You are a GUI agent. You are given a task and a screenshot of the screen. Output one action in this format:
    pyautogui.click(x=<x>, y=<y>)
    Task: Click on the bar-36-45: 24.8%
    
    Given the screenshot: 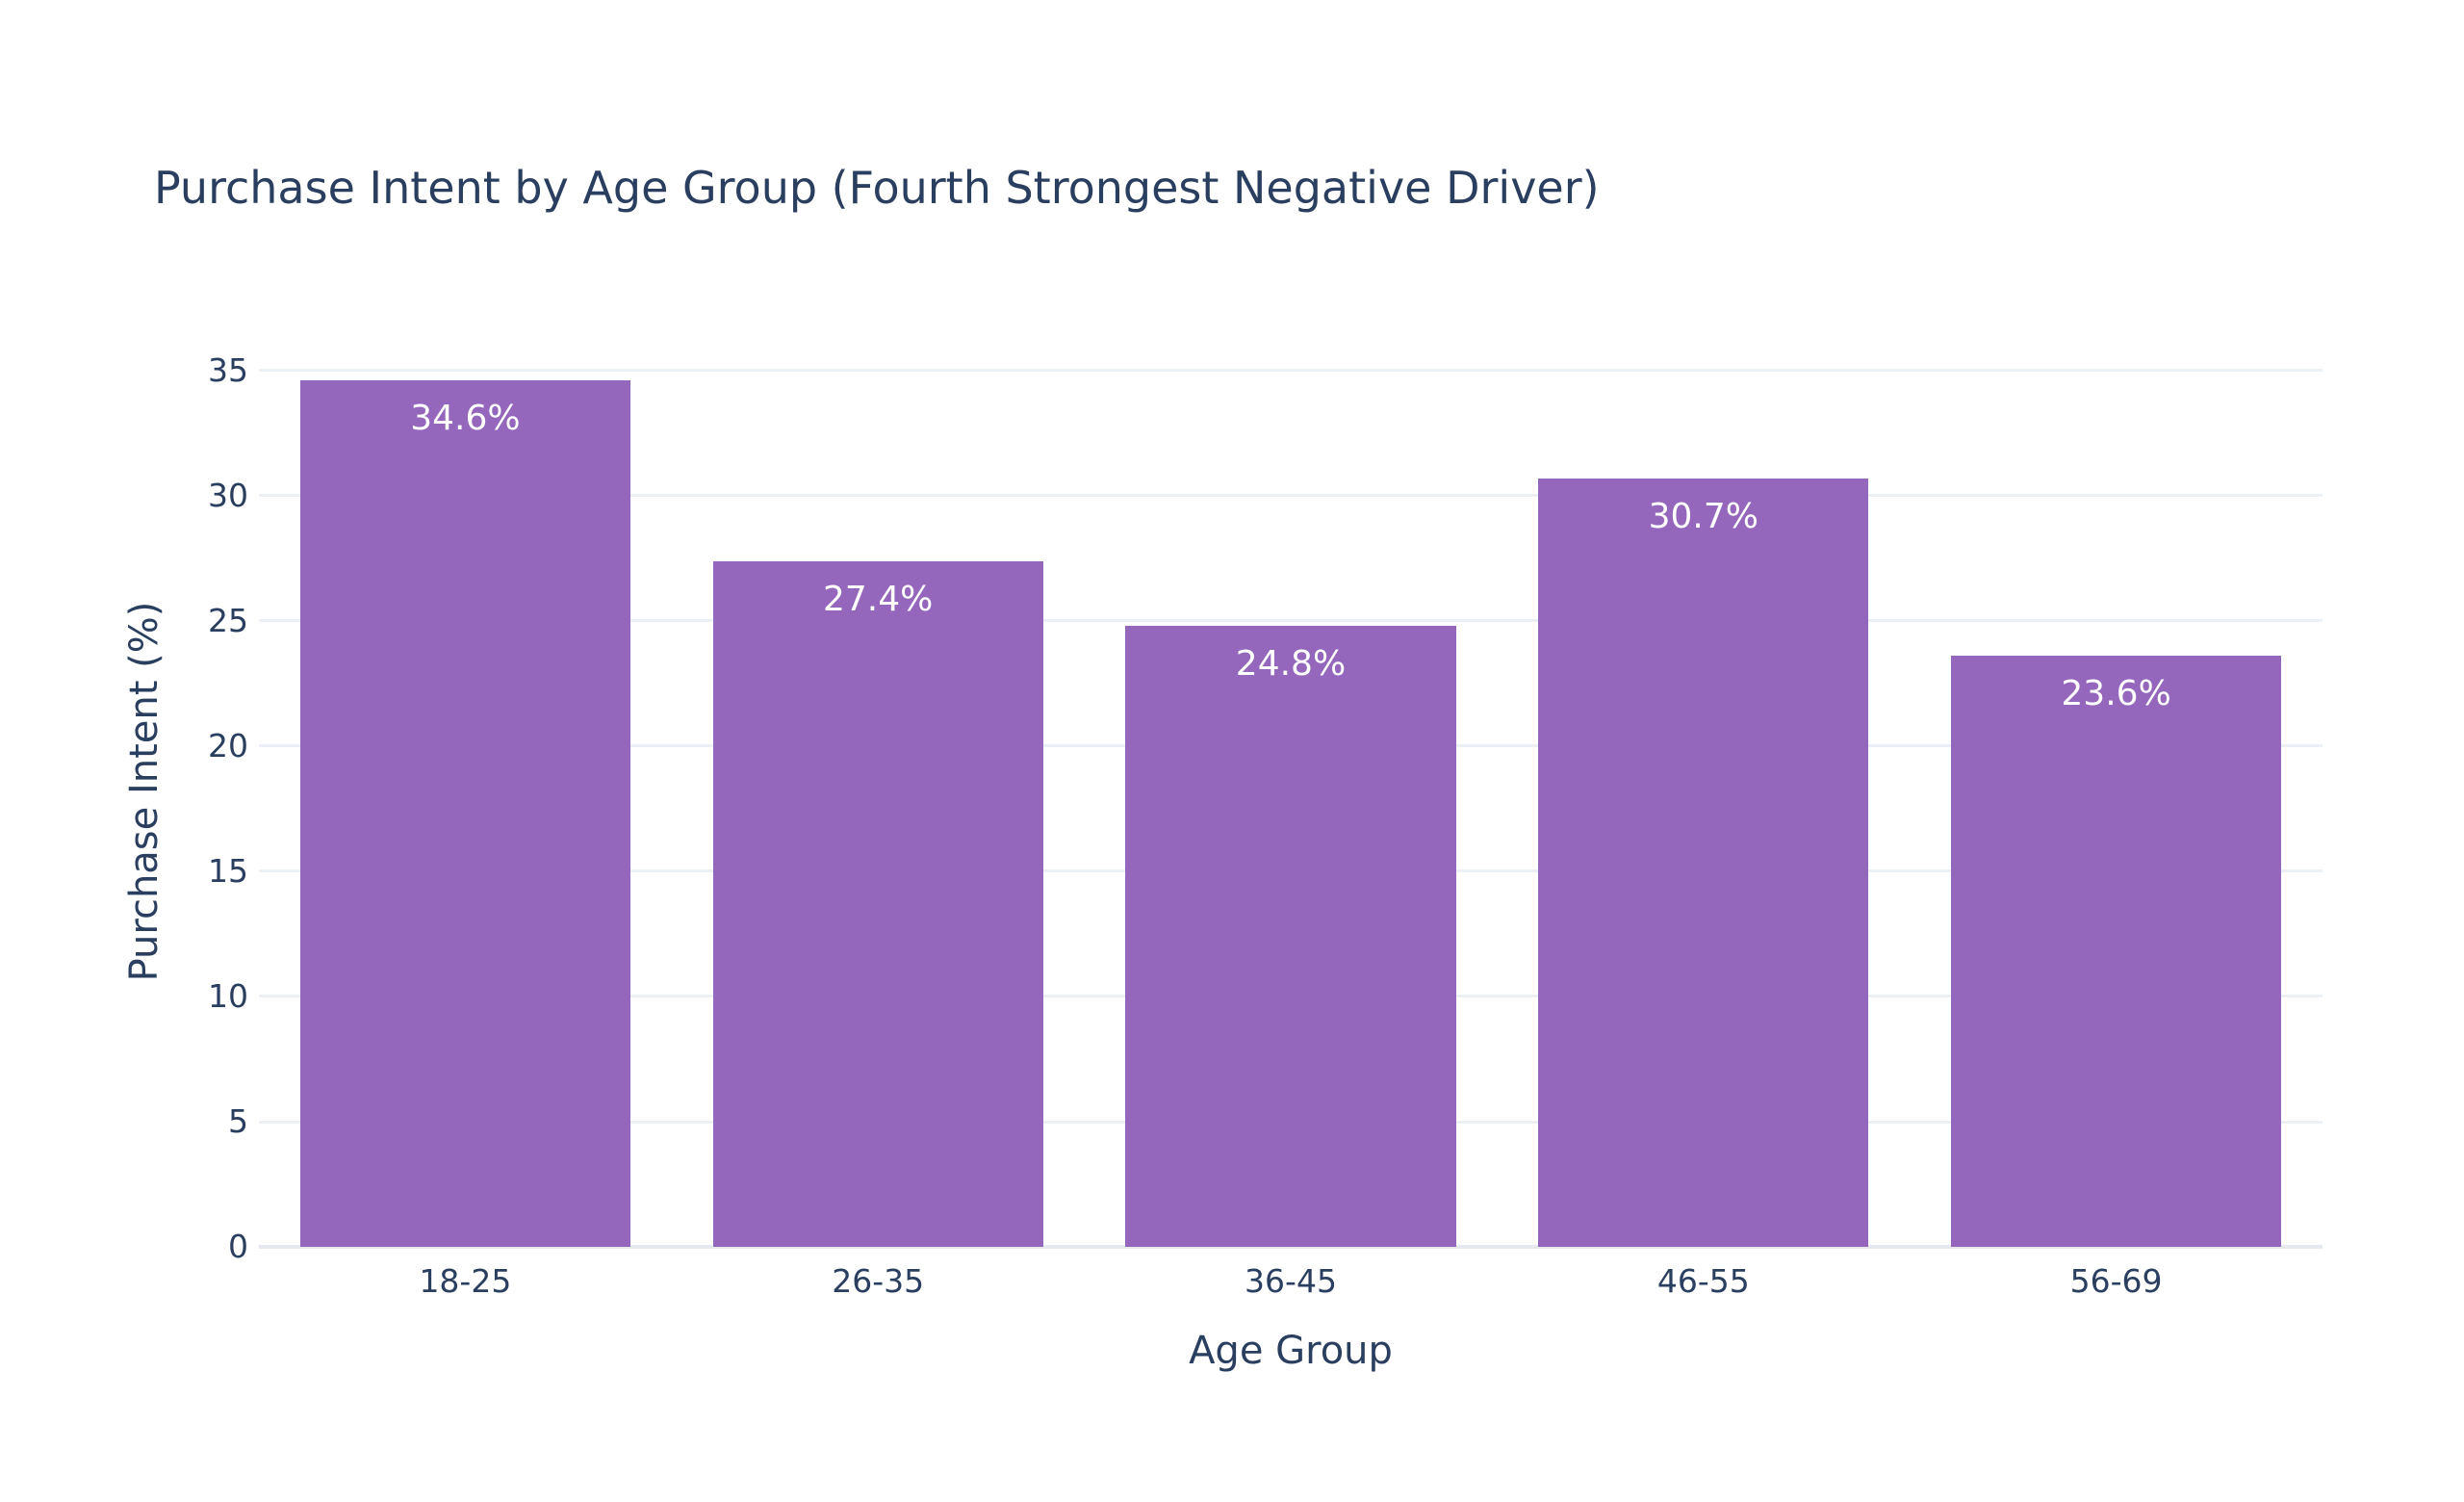 What is the action you would take?
    pyautogui.click(x=1290, y=937)
    